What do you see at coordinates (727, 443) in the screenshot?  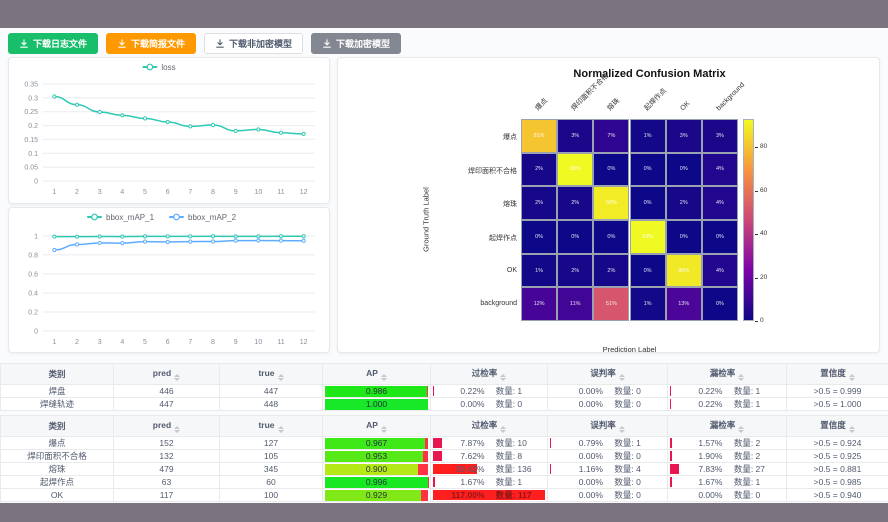 I see `miss-cell: 1.57% 数量: 2` at bounding box center [727, 443].